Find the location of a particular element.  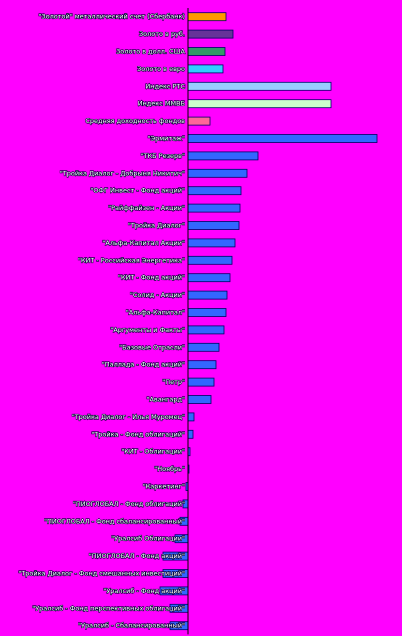

category-label: "Уралсиб - Фонд перспективных облигаций" is located at coordinates (108, 608).